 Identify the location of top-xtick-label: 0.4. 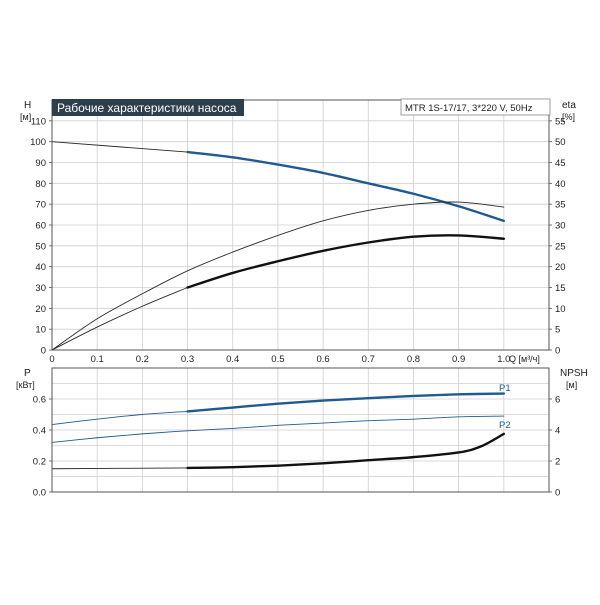
(232, 359).